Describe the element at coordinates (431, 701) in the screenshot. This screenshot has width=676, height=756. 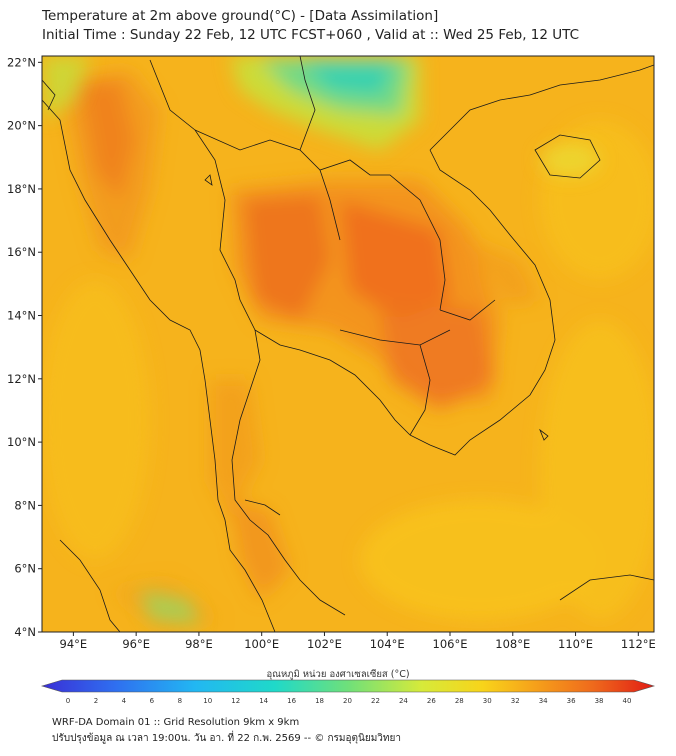
I see `colorbar-tick-label: 26` at that location.